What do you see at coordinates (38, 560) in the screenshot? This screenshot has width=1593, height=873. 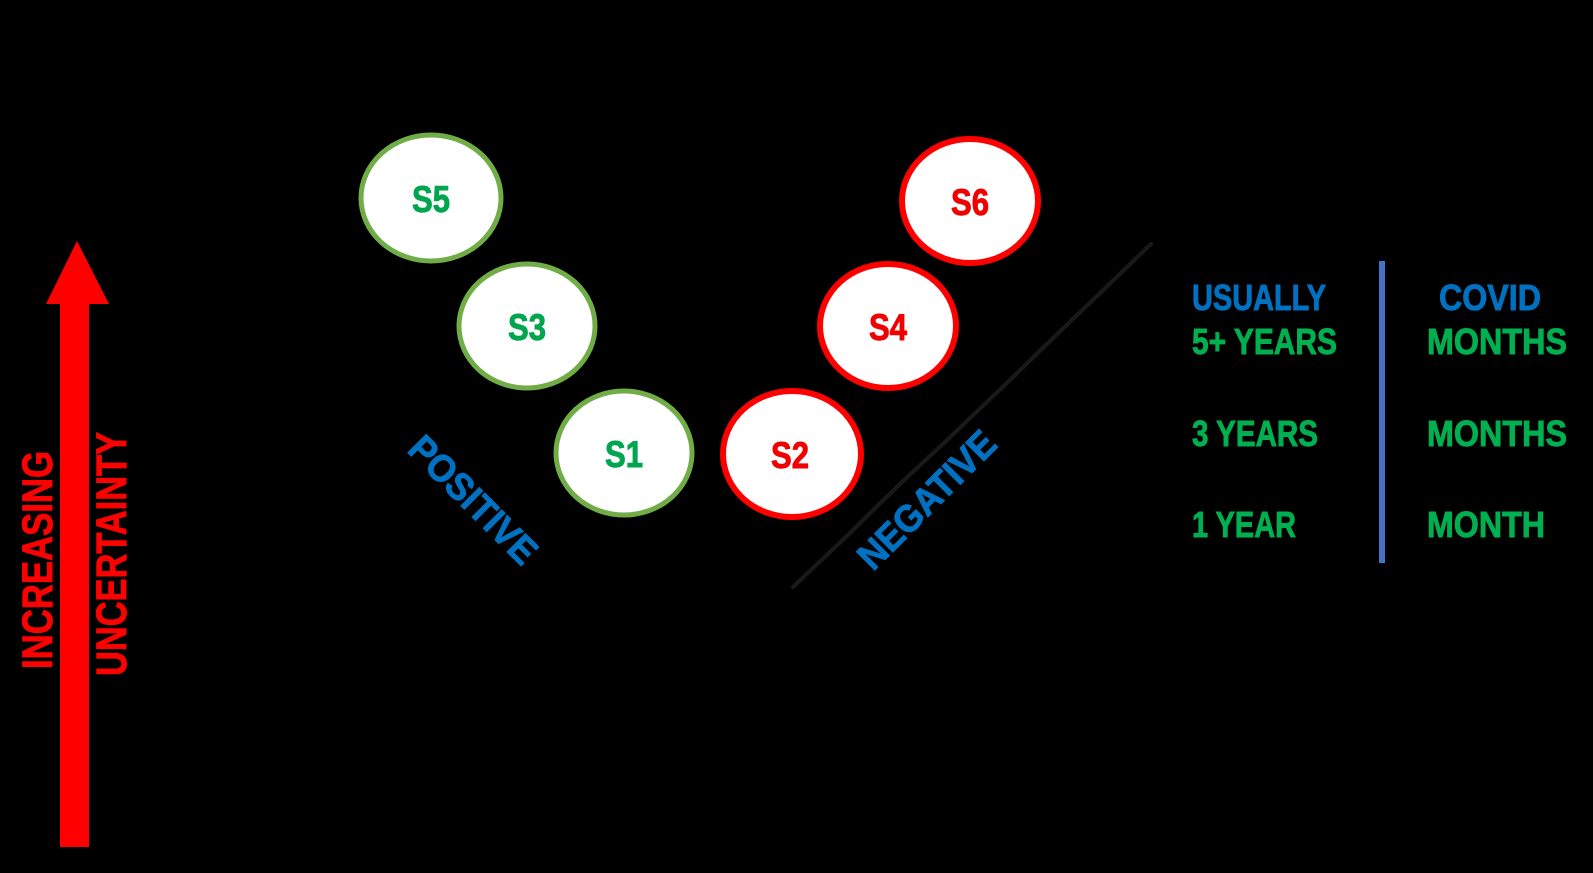 I see `svg-text: INCREASING` at bounding box center [38, 560].